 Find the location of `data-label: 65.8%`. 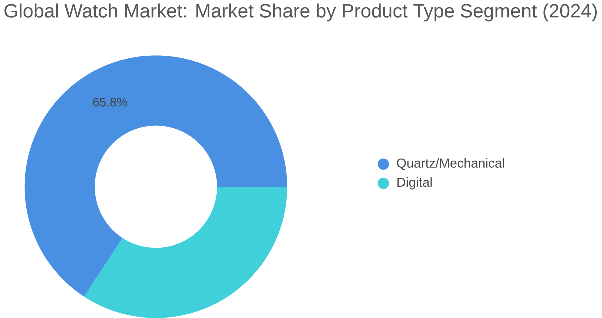

data-label: 65.8% is located at coordinates (110, 102).